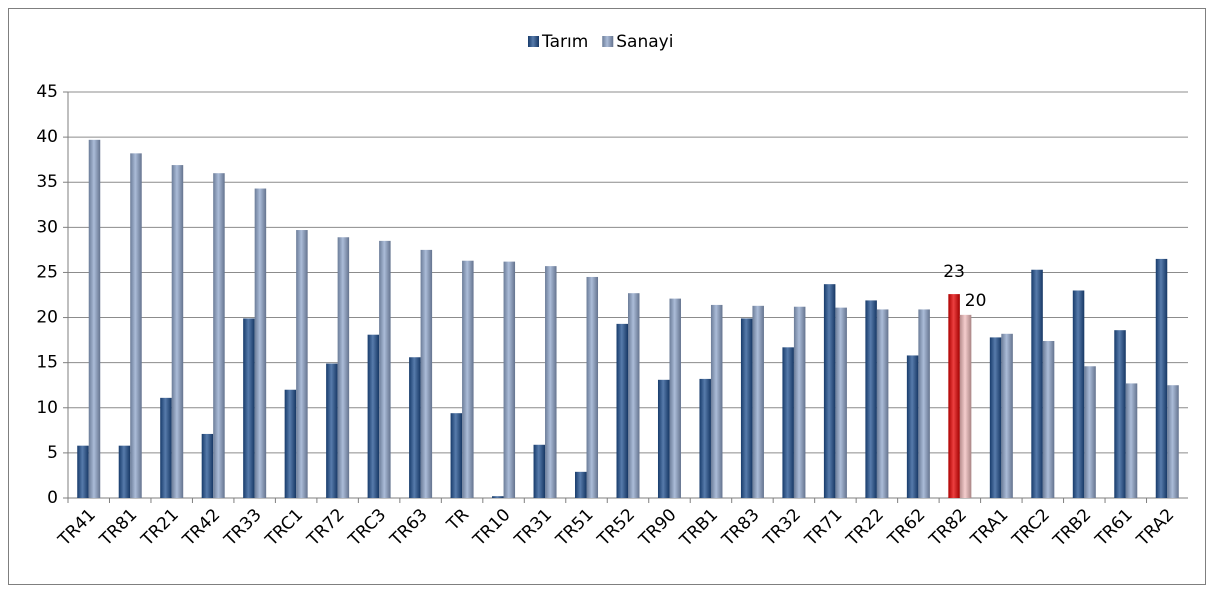  I want to click on legend-label: Tarım, so click(564, 42).